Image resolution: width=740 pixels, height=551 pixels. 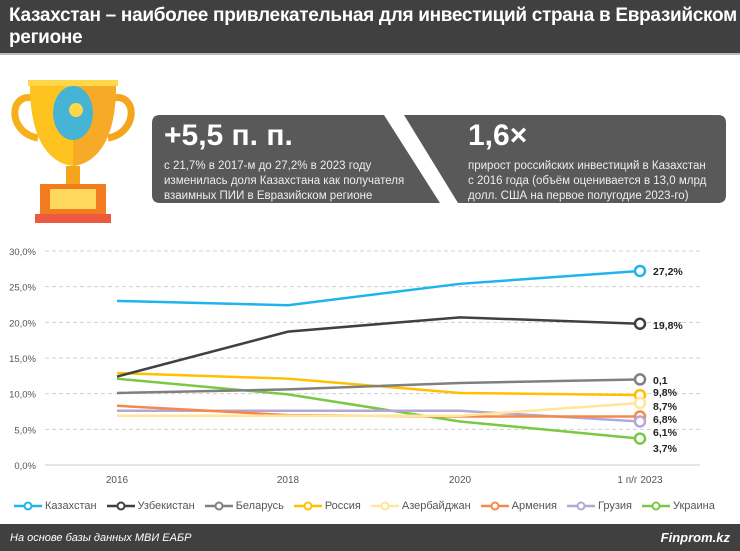 I want to click on series-line-Беларусь, so click(x=378, y=386).